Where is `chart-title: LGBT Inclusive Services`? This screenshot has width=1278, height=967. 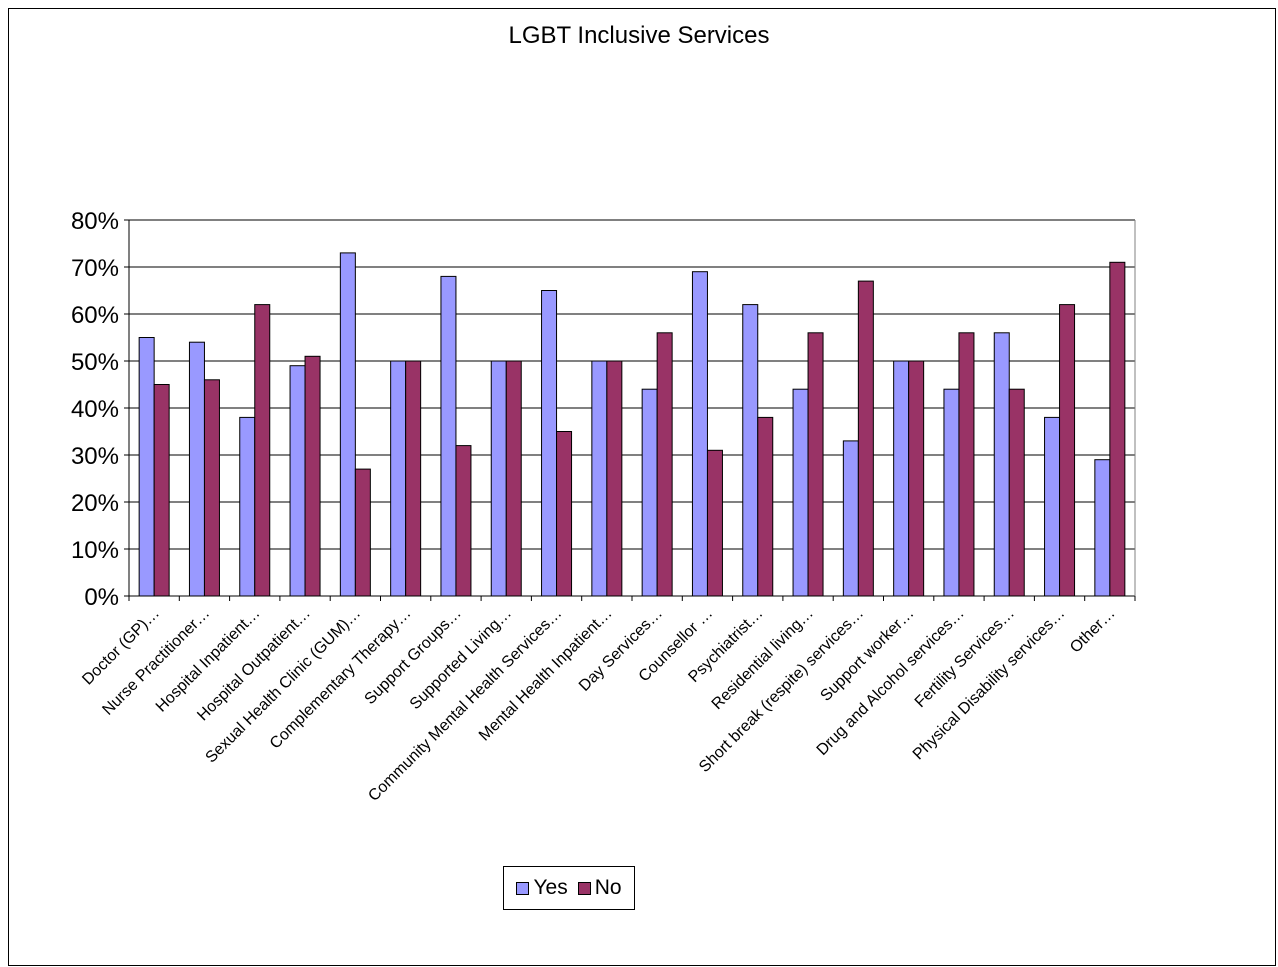 chart-title: LGBT Inclusive Services is located at coordinates (639, 35).